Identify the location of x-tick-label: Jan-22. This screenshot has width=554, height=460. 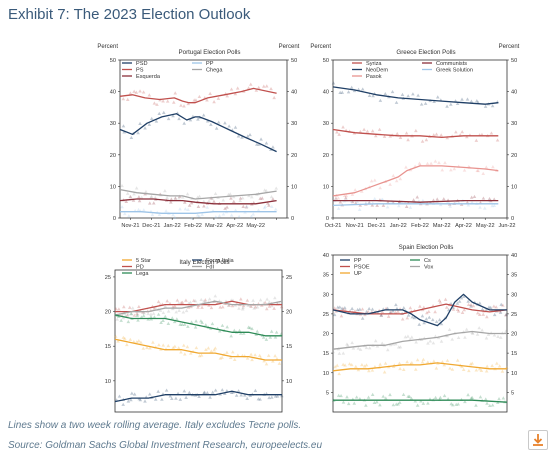
(398, 226).